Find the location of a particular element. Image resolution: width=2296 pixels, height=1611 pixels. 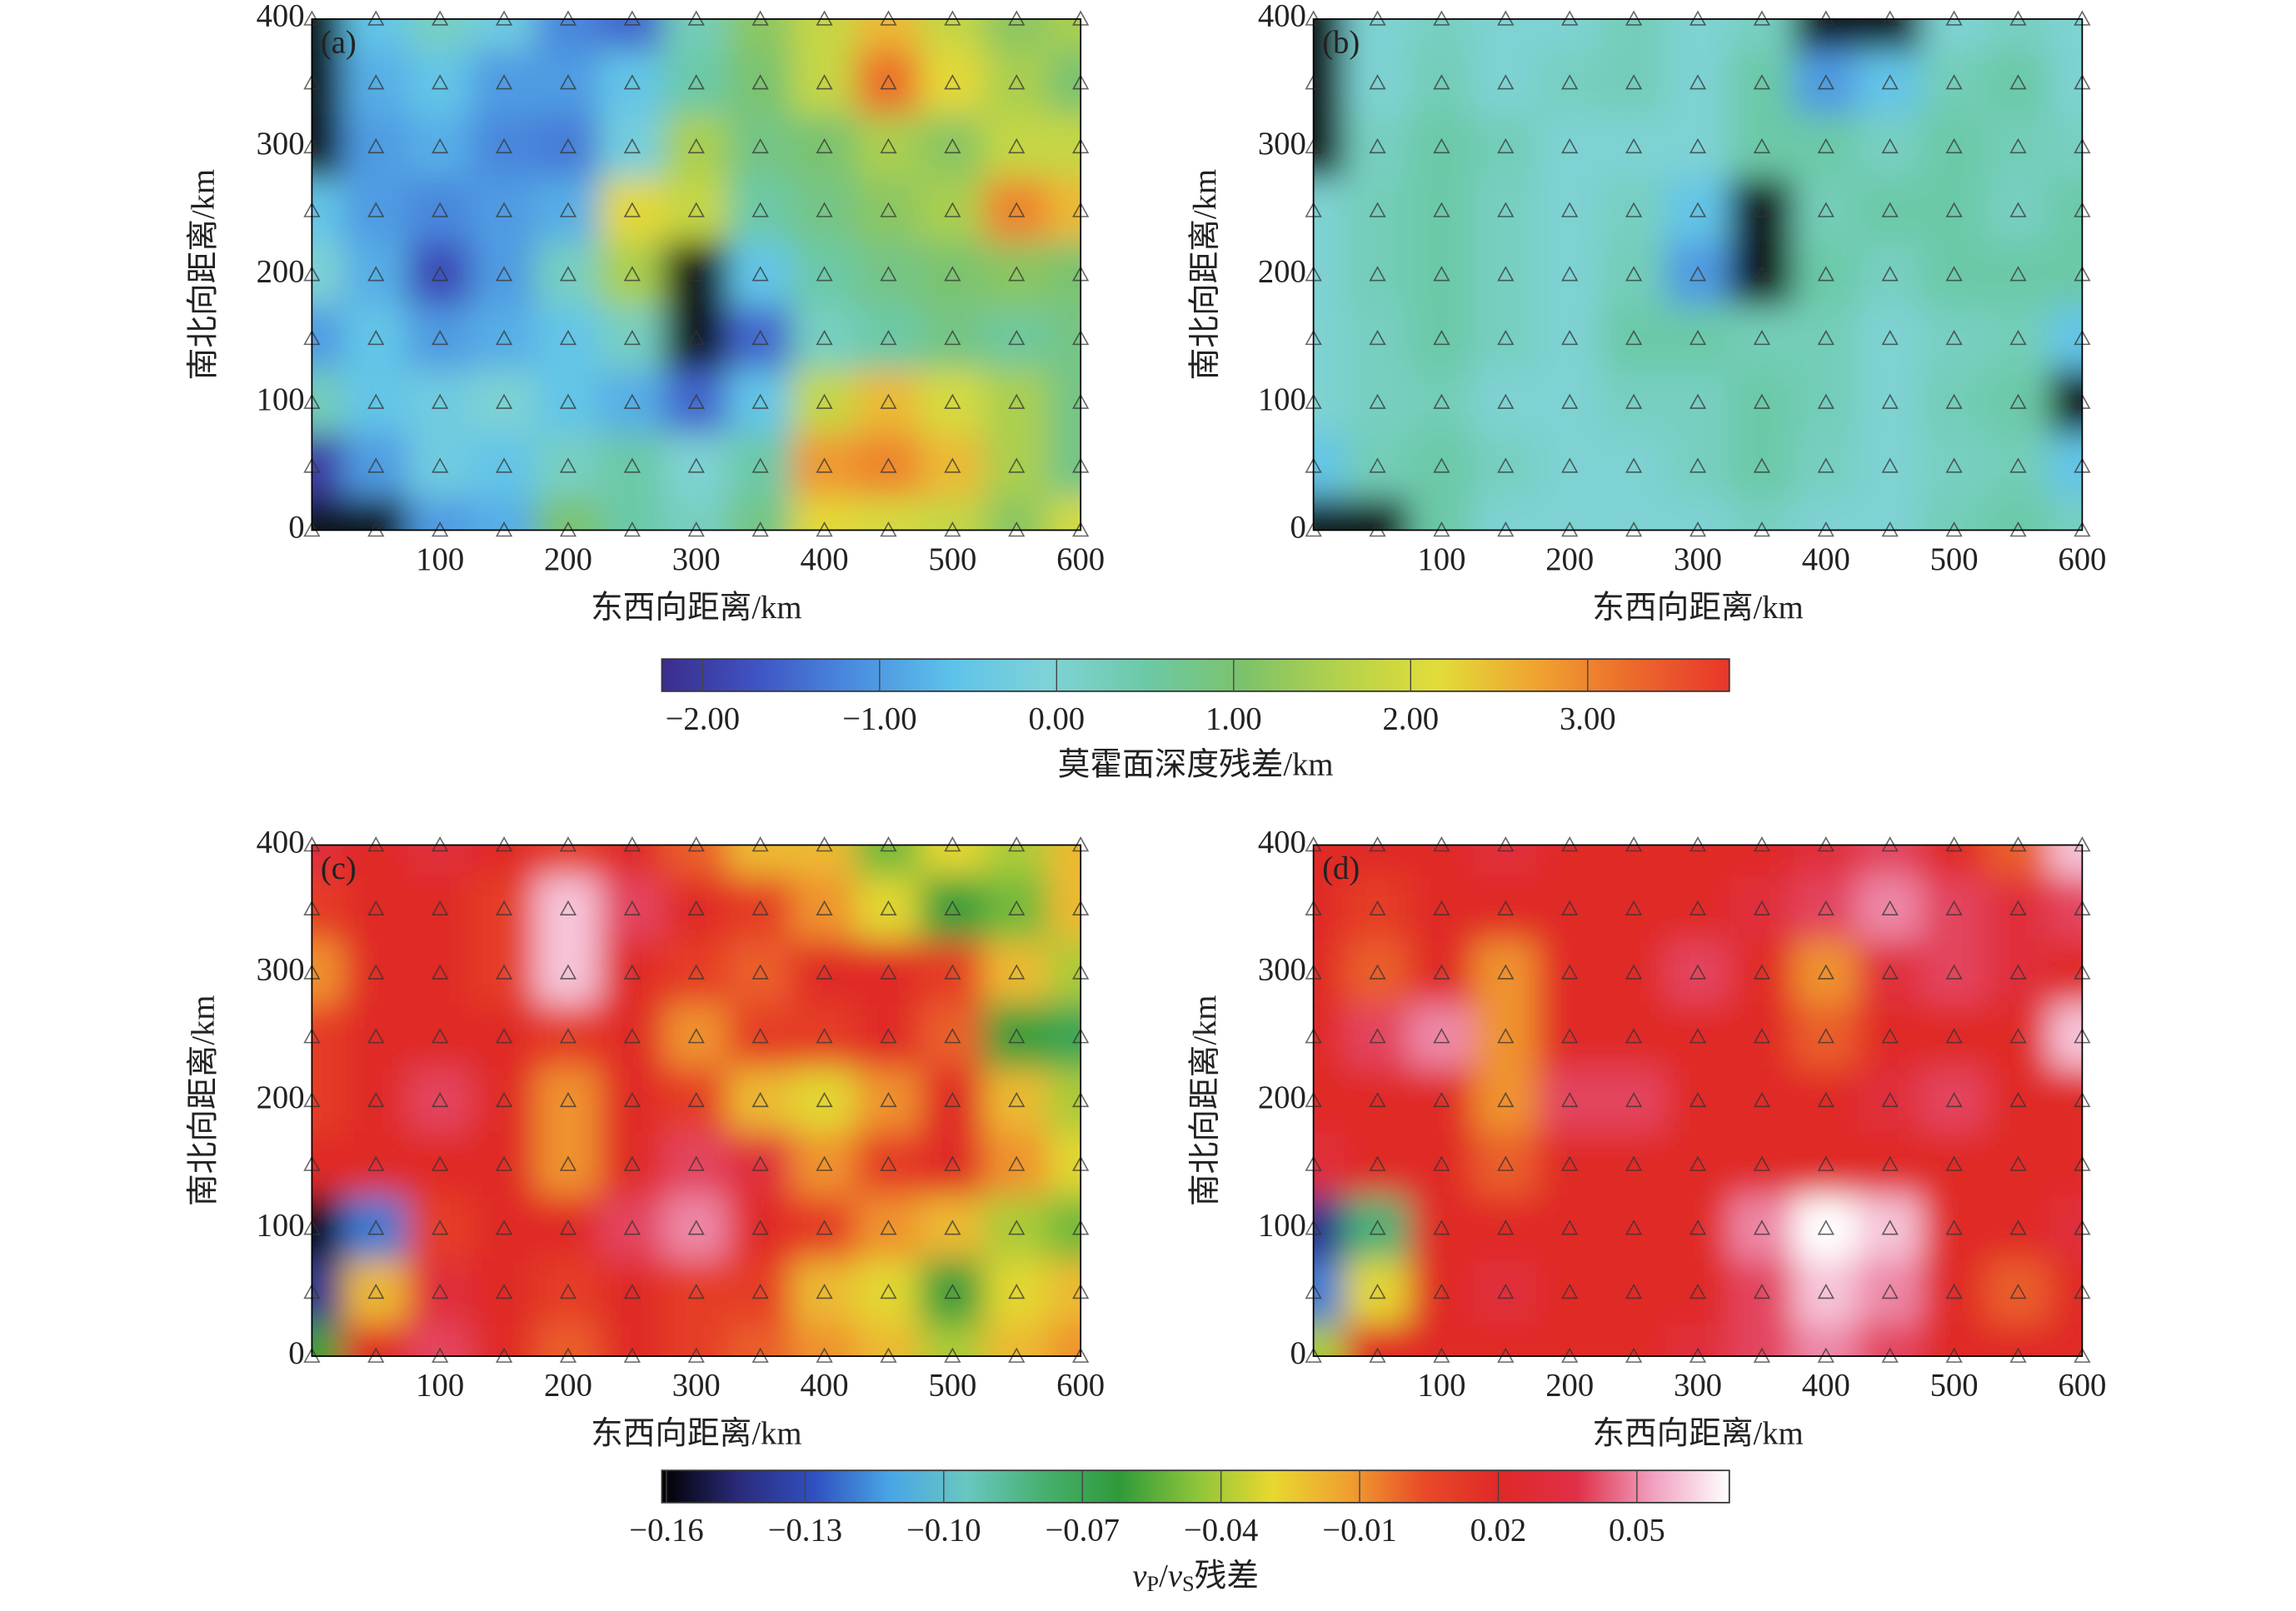

y-tick-label: 200 is located at coordinates (1282, 1097).